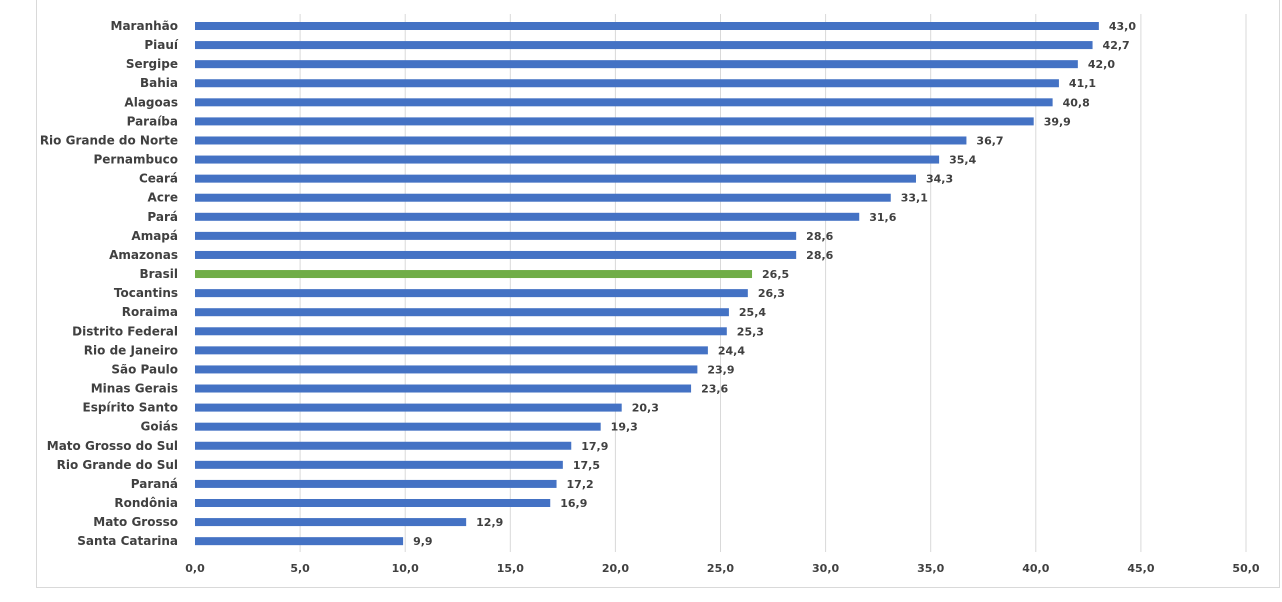 The image size is (1282, 602). I want to click on value-label: 17,2, so click(580, 484).